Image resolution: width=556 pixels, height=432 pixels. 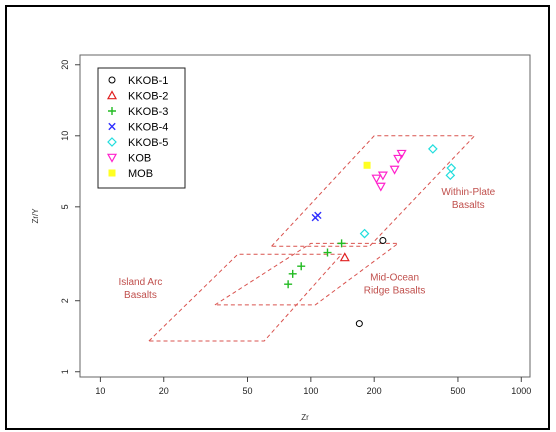 What do you see at coordinates (305, 417) in the screenshot?
I see `x-axis-title: Zr` at bounding box center [305, 417].